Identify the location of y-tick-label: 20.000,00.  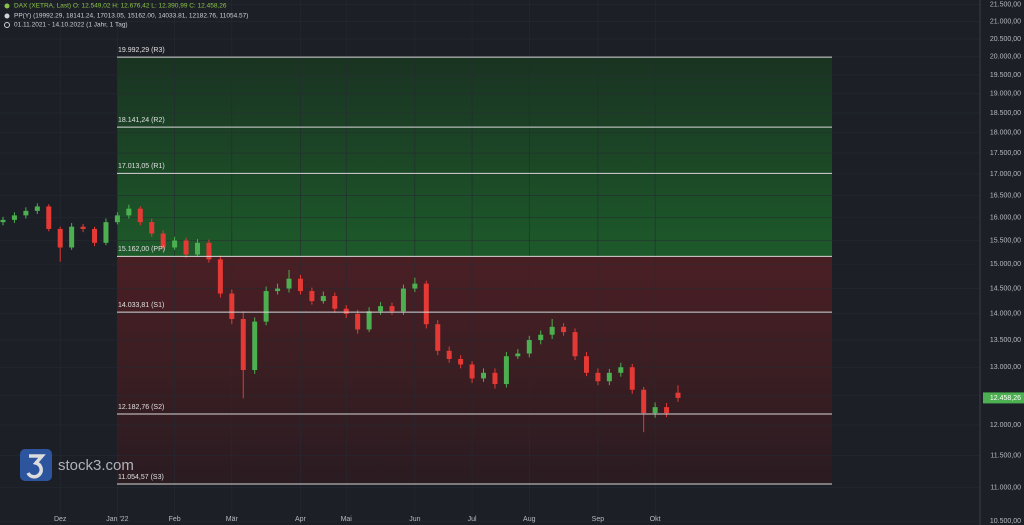
(1005, 57).